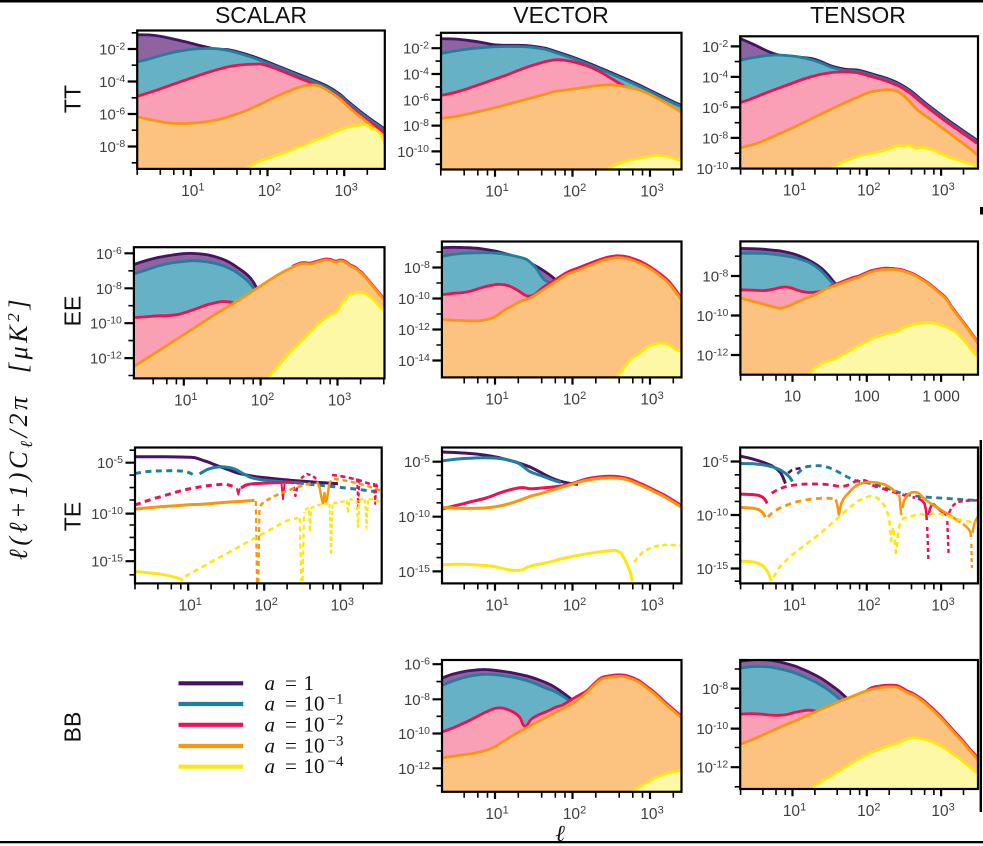 The image size is (983, 846). What do you see at coordinates (560, 15) in the screenshot?
I see `svg-text: VECTOR` at bounding box center [560, 15].